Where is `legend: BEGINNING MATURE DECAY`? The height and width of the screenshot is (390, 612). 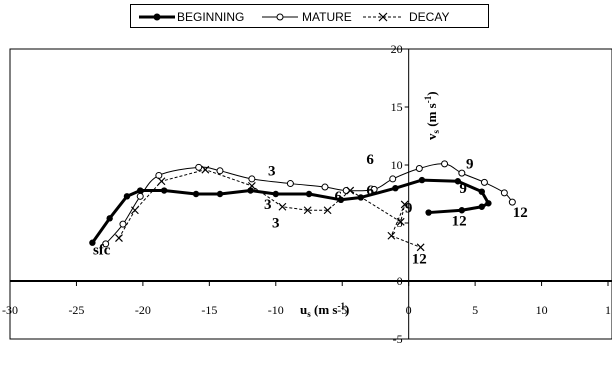 legend: BEGINNING MATURE DECAY is located at coordinates (309, 16).